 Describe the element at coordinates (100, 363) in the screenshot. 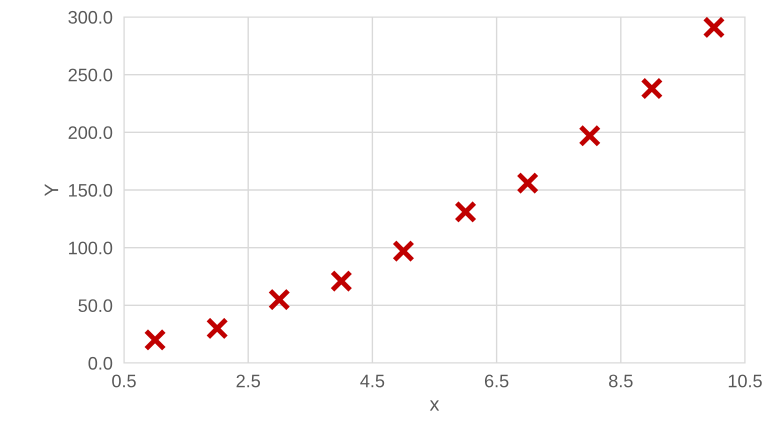

I see `y-tick-label: 0.0` at that location.